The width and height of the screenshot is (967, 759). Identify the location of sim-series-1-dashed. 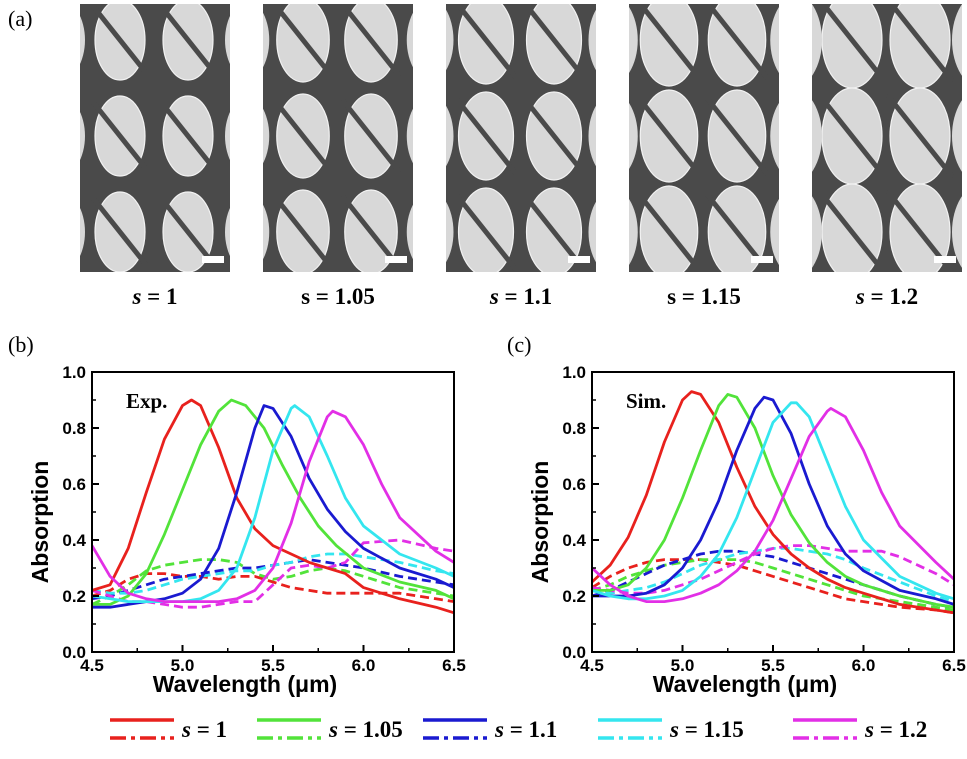
(773, 586).